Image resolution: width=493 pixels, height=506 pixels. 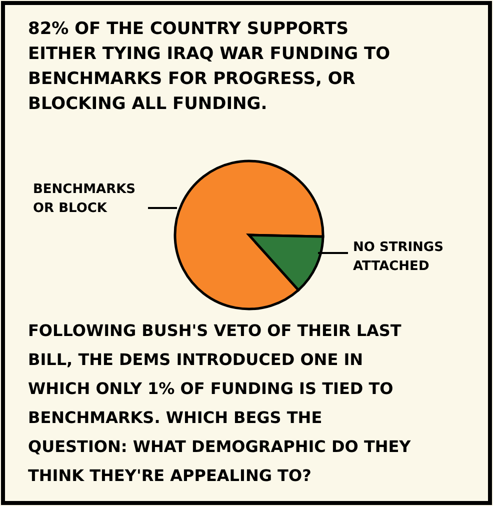 I want to click on slice-label: BENCHMARKS OR BLOCK, so click(x=84, y=199).